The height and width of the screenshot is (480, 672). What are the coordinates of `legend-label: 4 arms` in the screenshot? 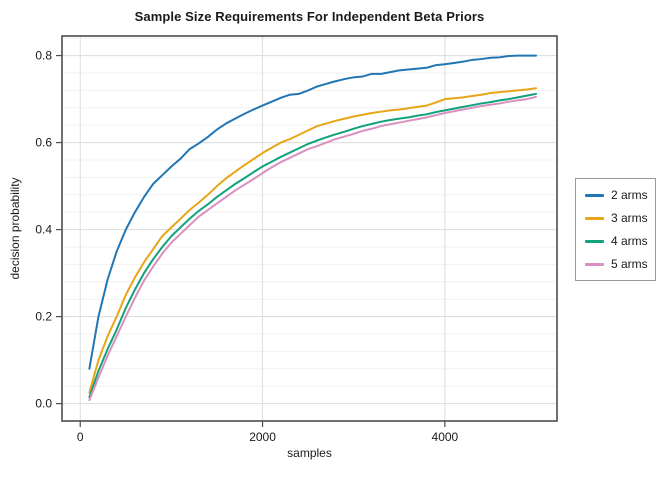 It's located at (629, 241).